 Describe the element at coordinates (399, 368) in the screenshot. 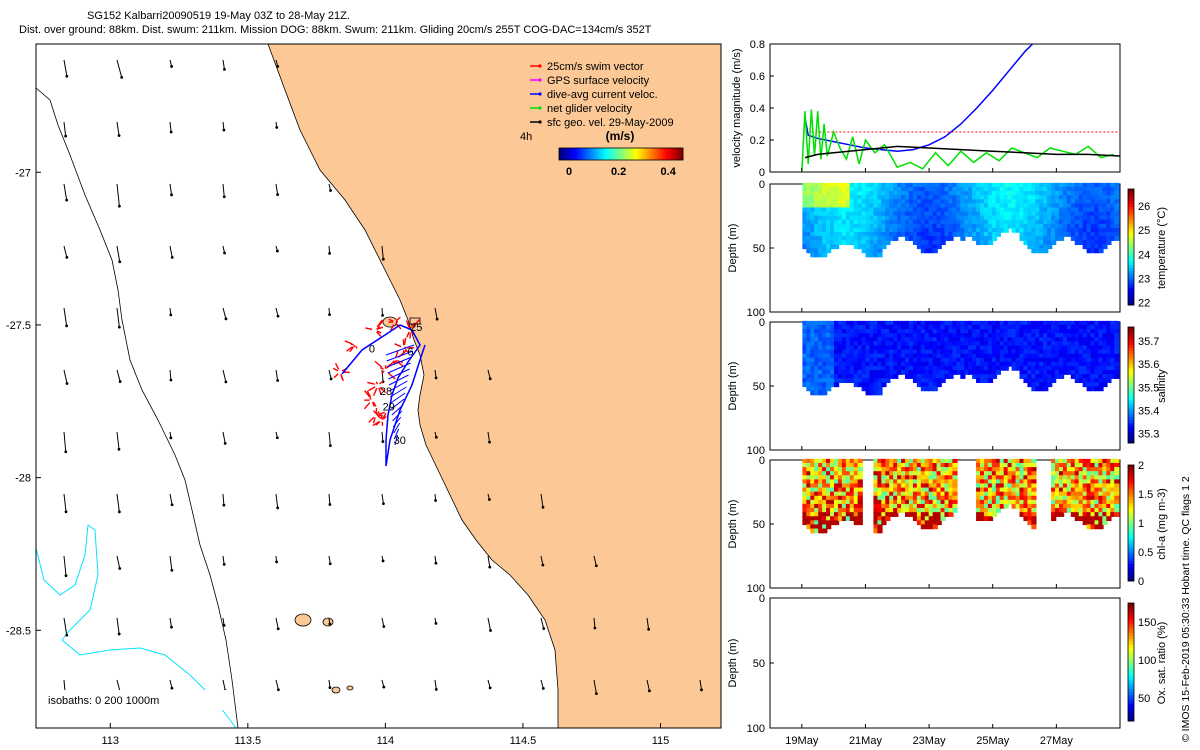

I see `dac-vector` at that location.